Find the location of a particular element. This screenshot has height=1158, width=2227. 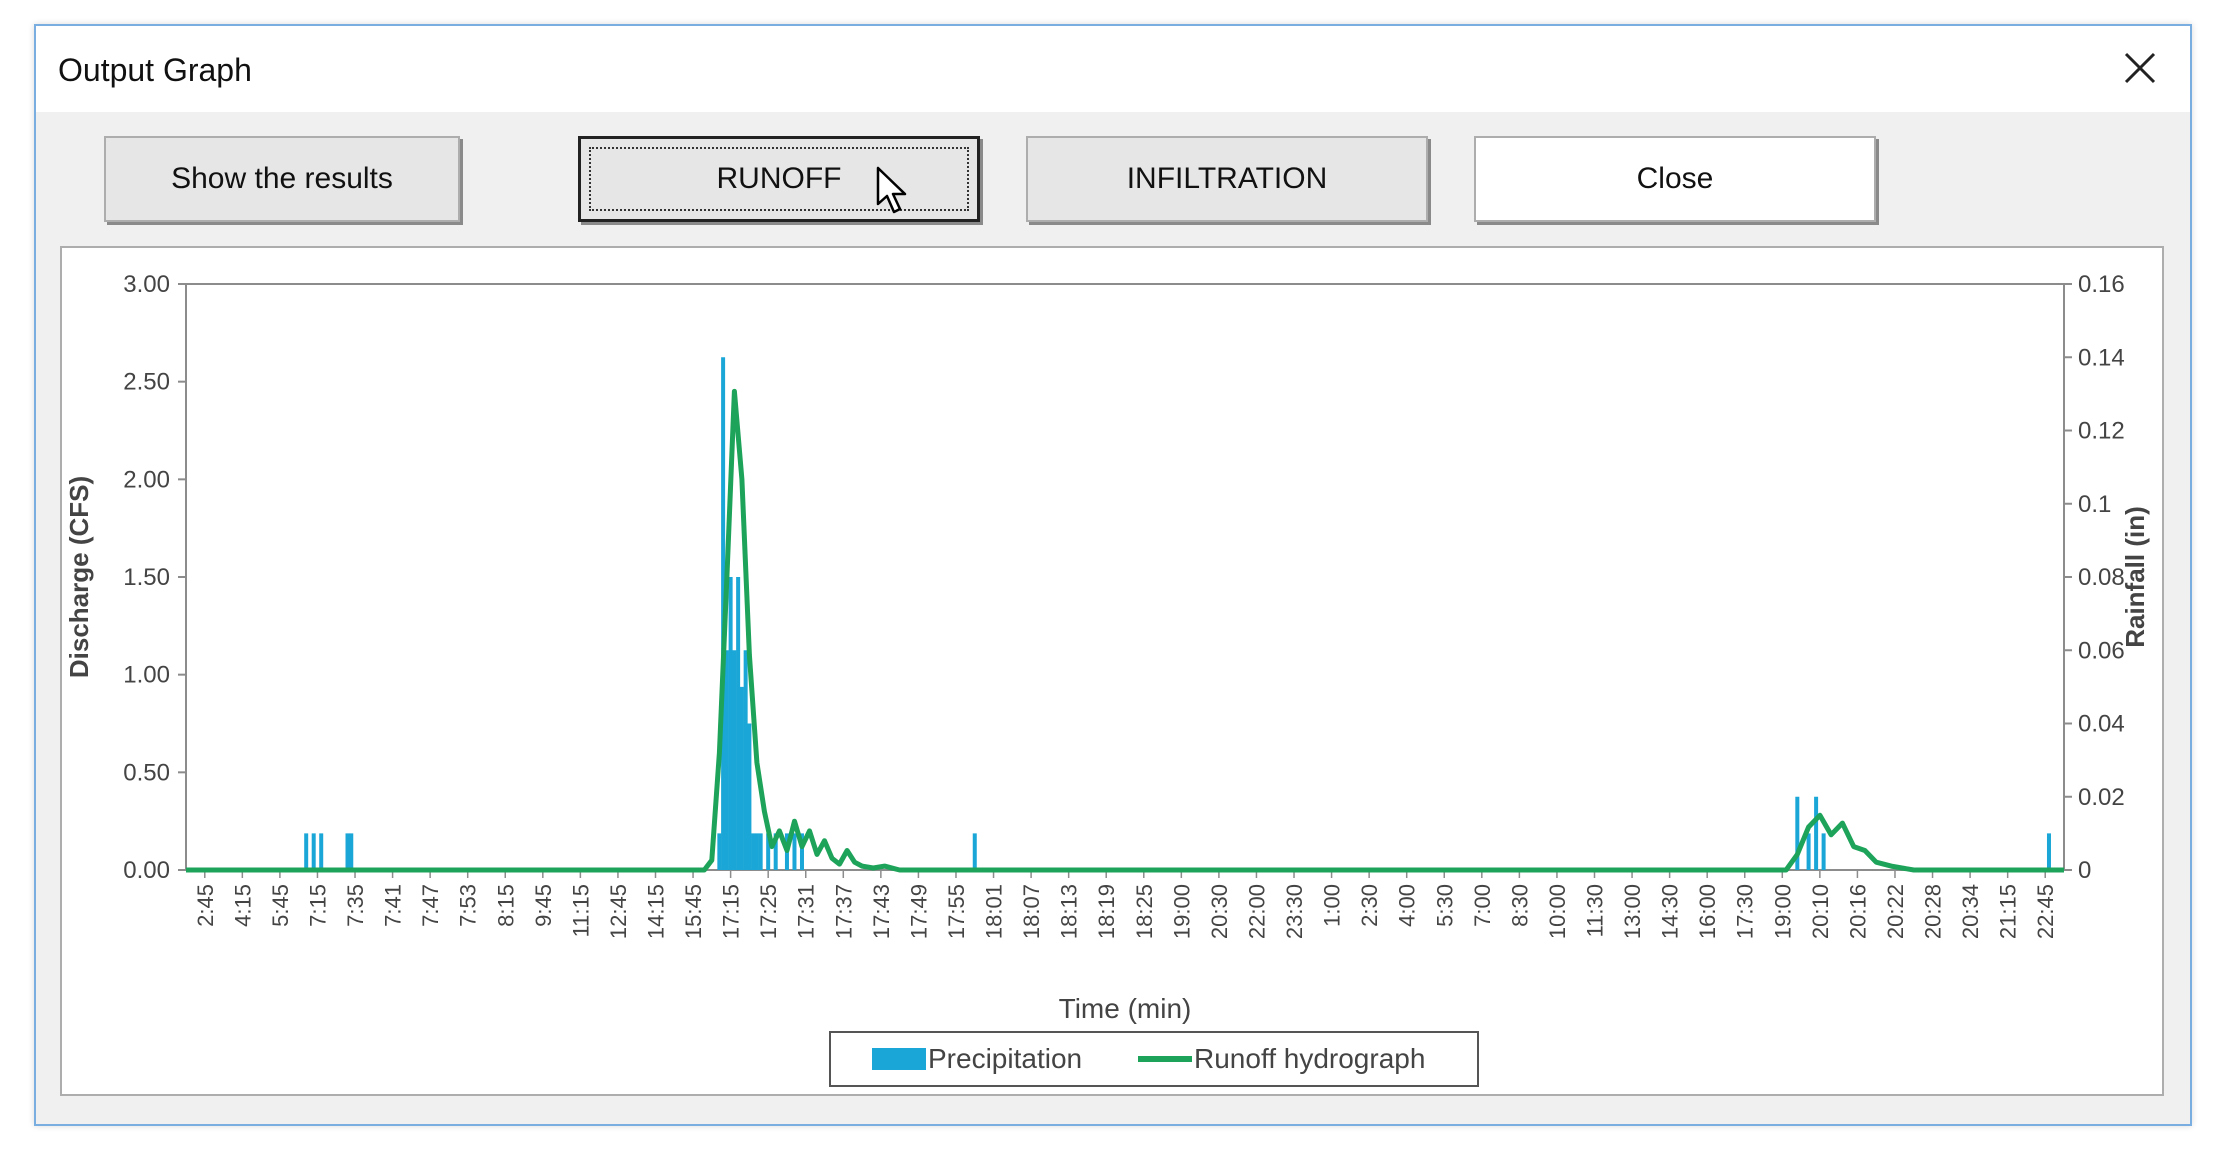

x-tick-label: 14:30 is located at coordinates (1670, 911).